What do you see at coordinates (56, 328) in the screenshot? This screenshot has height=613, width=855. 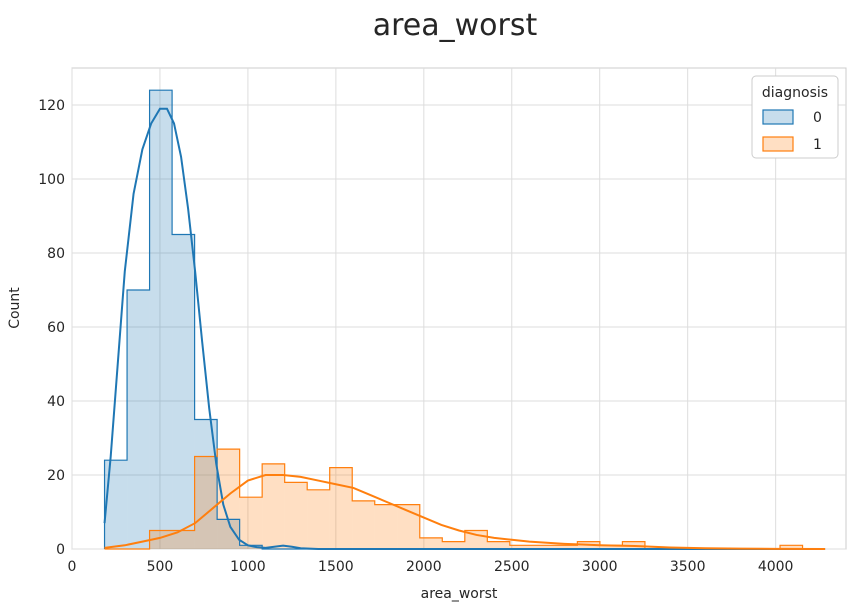 I see `y-tick-label: 60` at bounding box center [56, 328].